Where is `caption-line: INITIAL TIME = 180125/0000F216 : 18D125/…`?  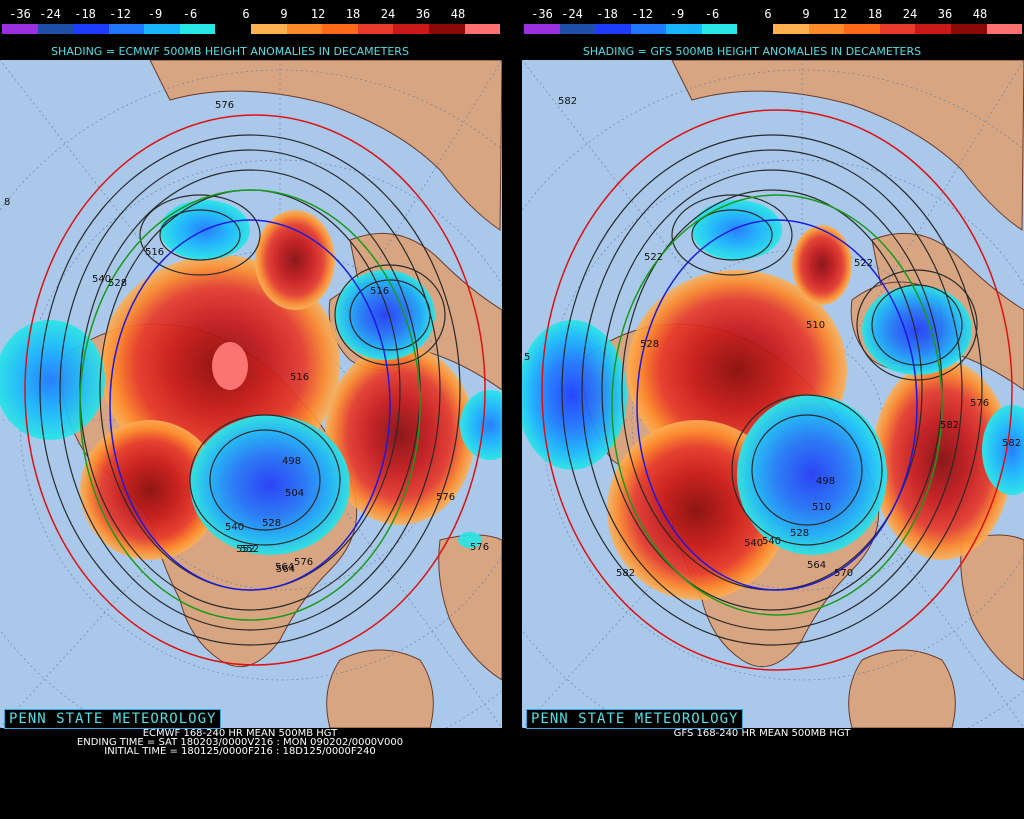 caption-line: INITIAL TIME = 180125/0000F216 : 18D125/… is located at coordinates (240, 751).